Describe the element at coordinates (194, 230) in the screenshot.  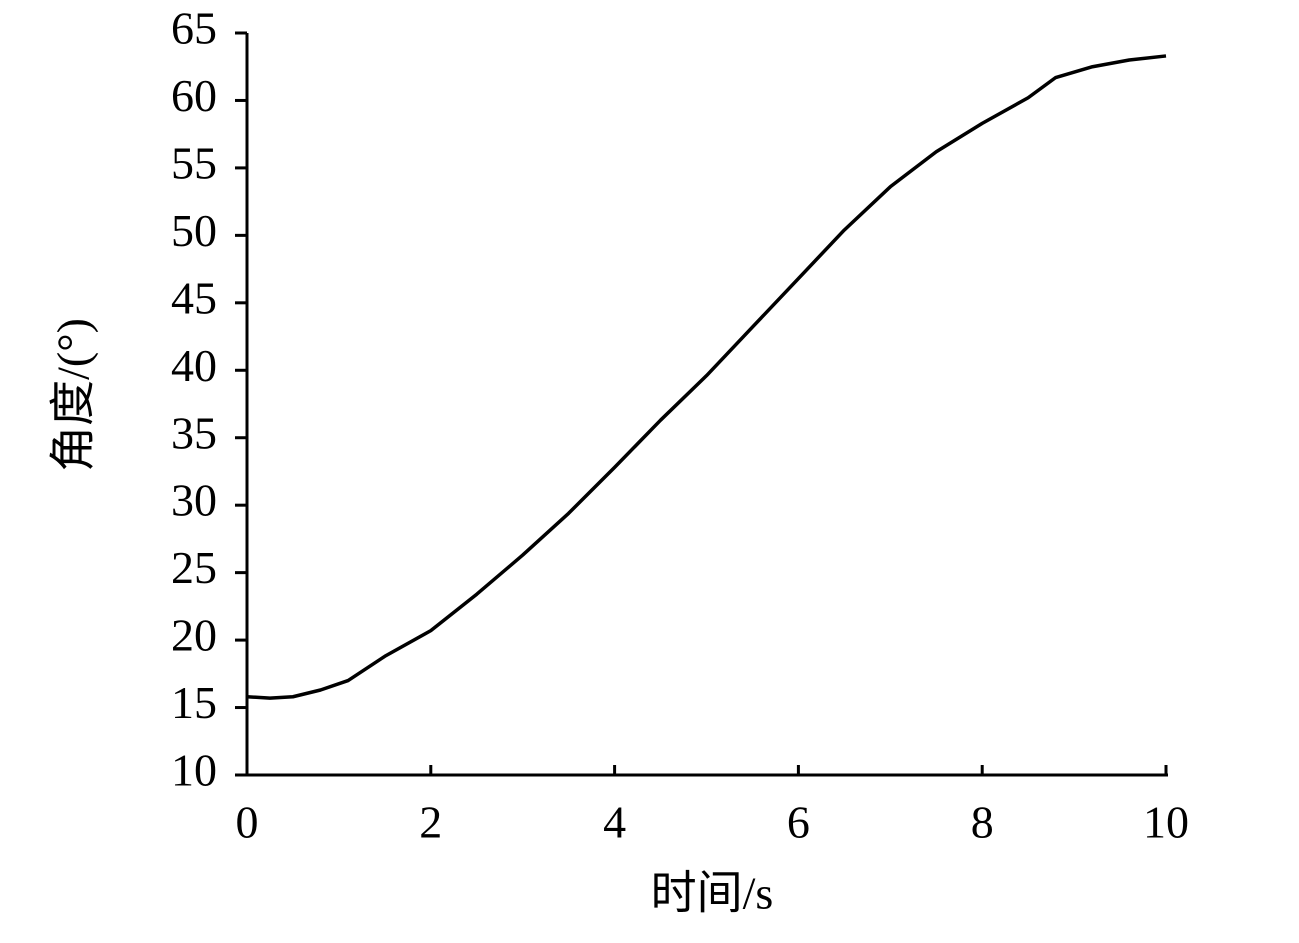
I see `y-tick-label: 50` at that location.